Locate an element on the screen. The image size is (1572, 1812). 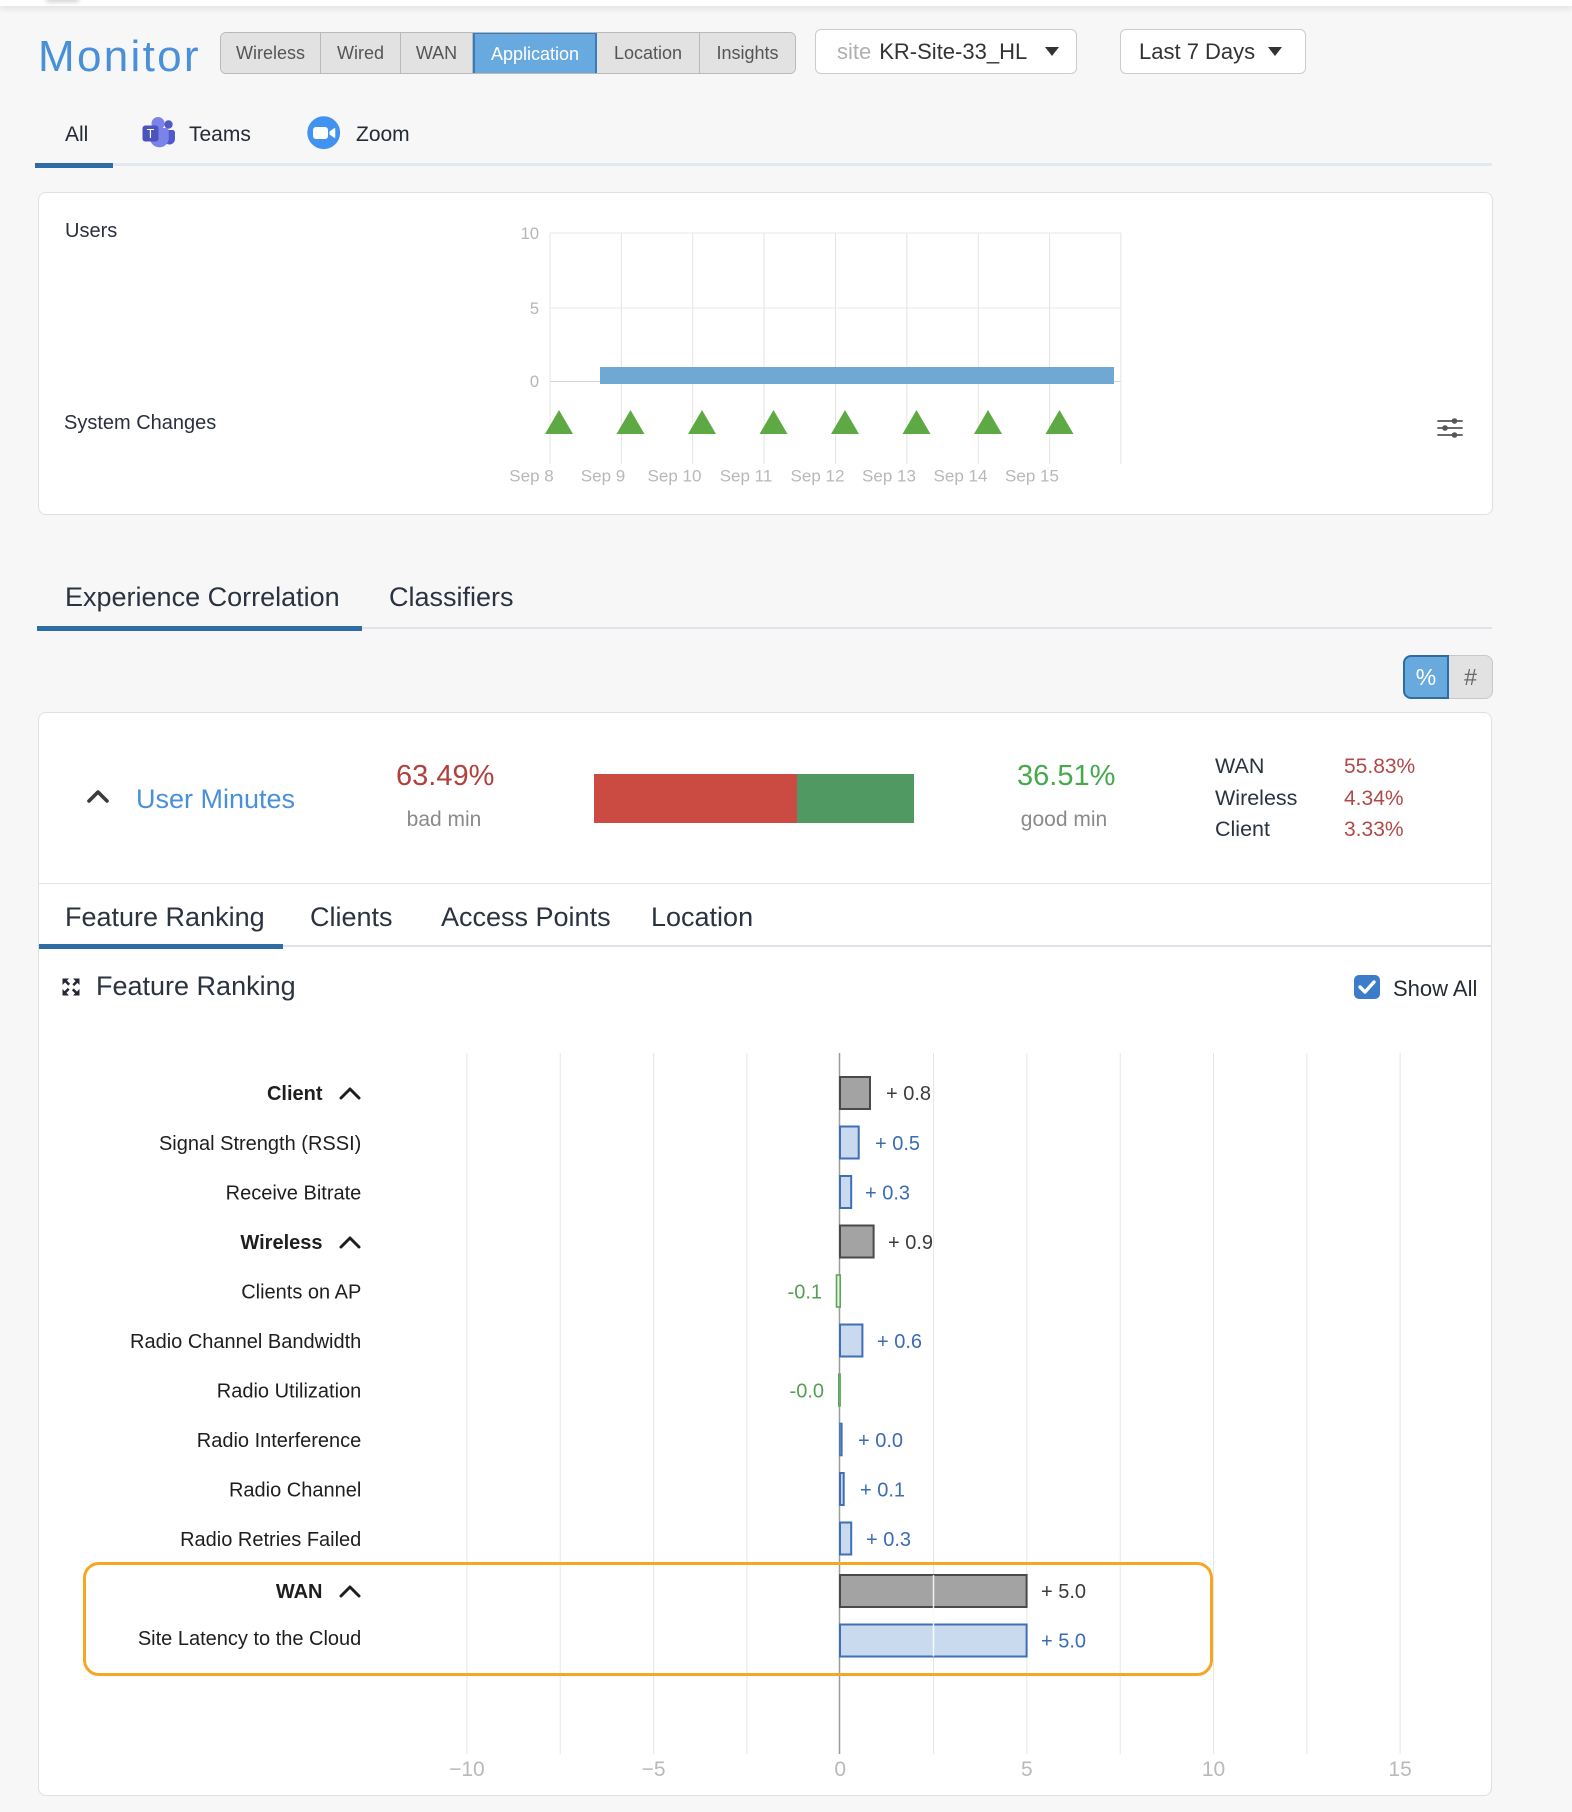
svg-text: T is located at coordinates (151, 134).